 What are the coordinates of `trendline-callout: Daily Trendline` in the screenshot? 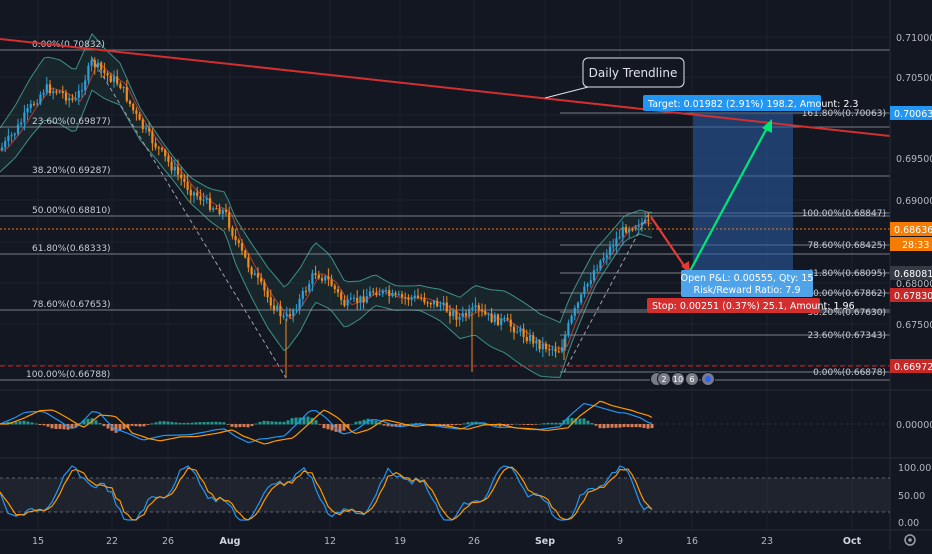 It's located at (614, 78).